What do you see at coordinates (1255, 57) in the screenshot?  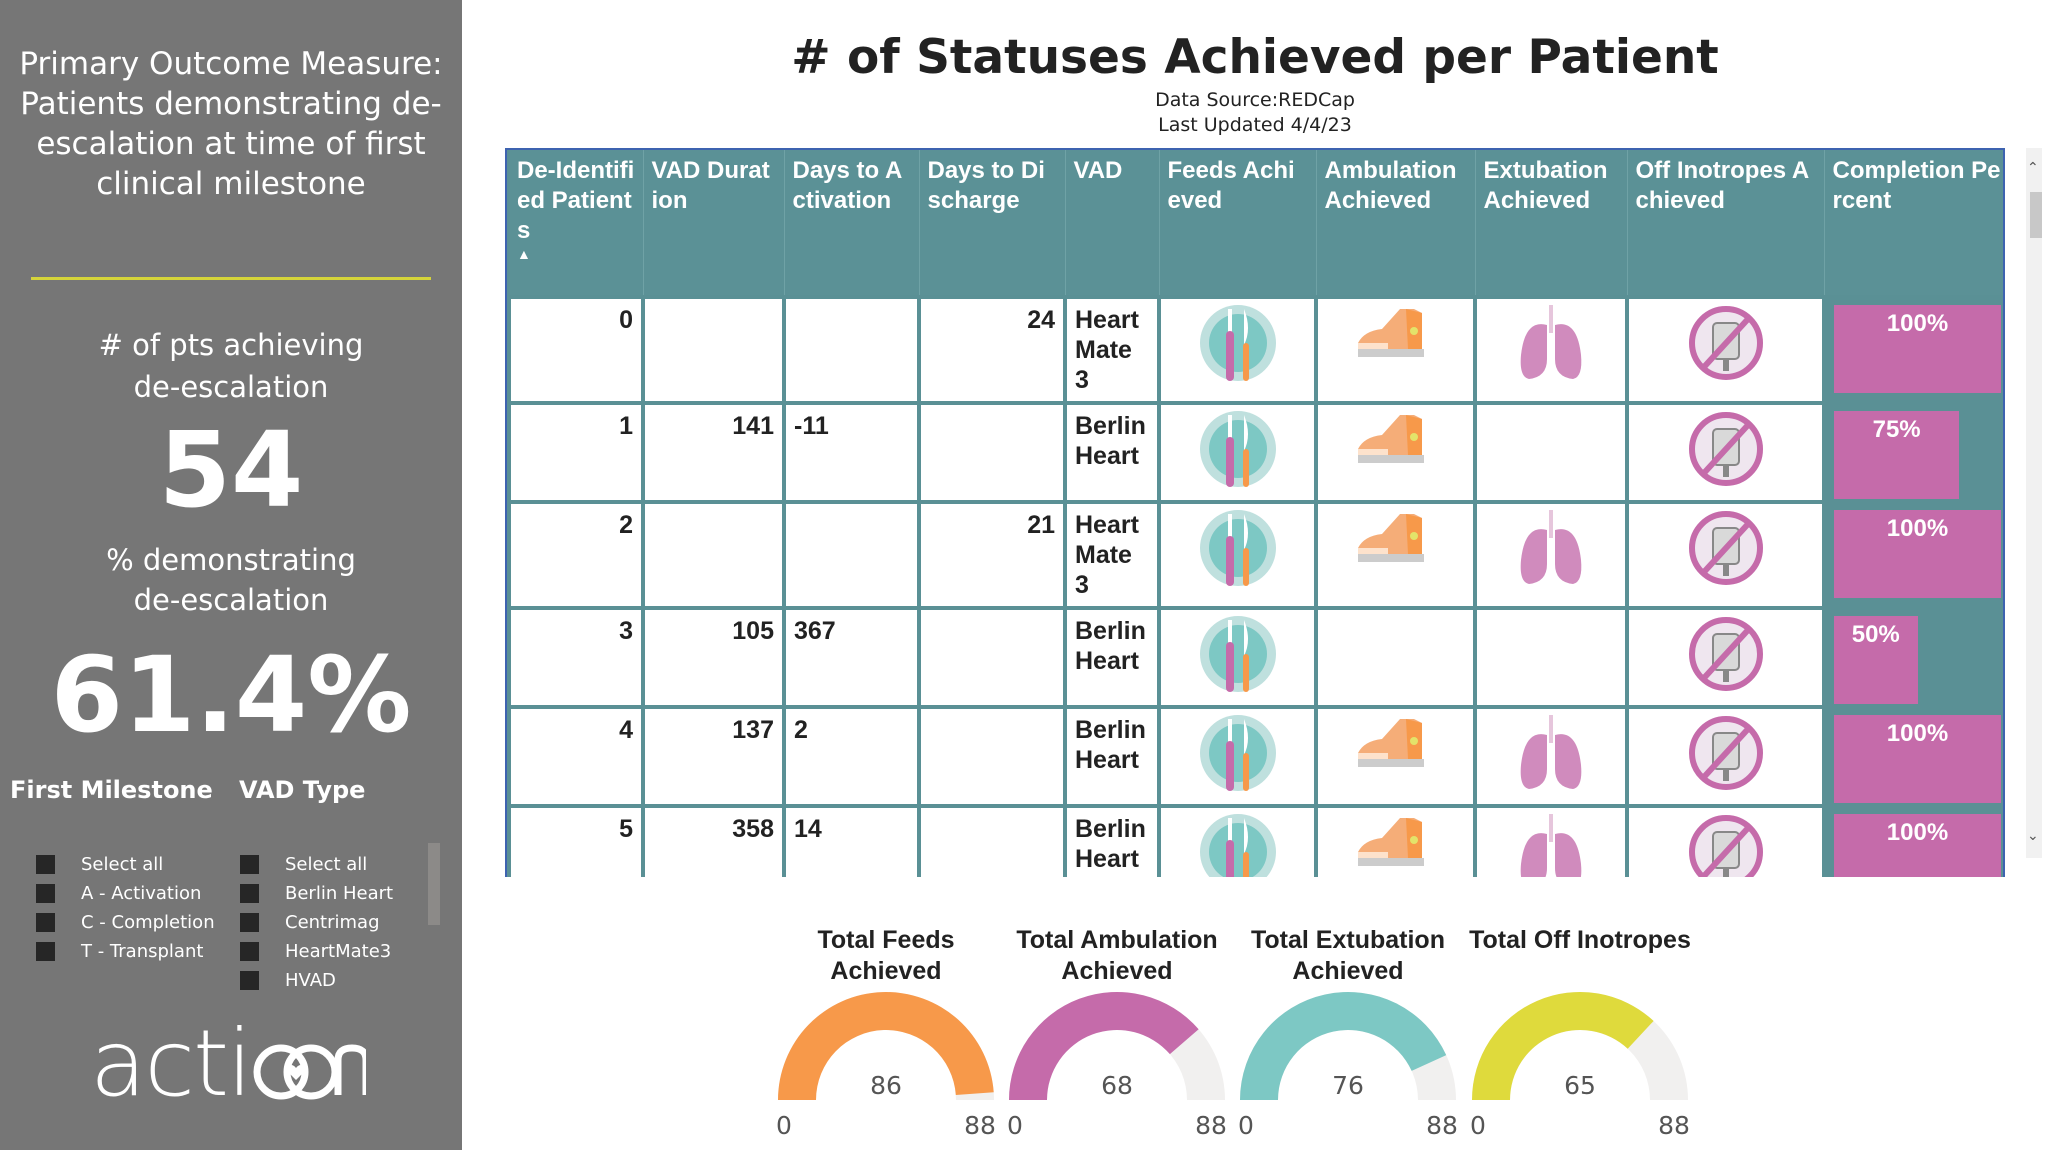 I see `page-title: # of Statuses Achieved per Patient` at bounding box center [1255, 57].